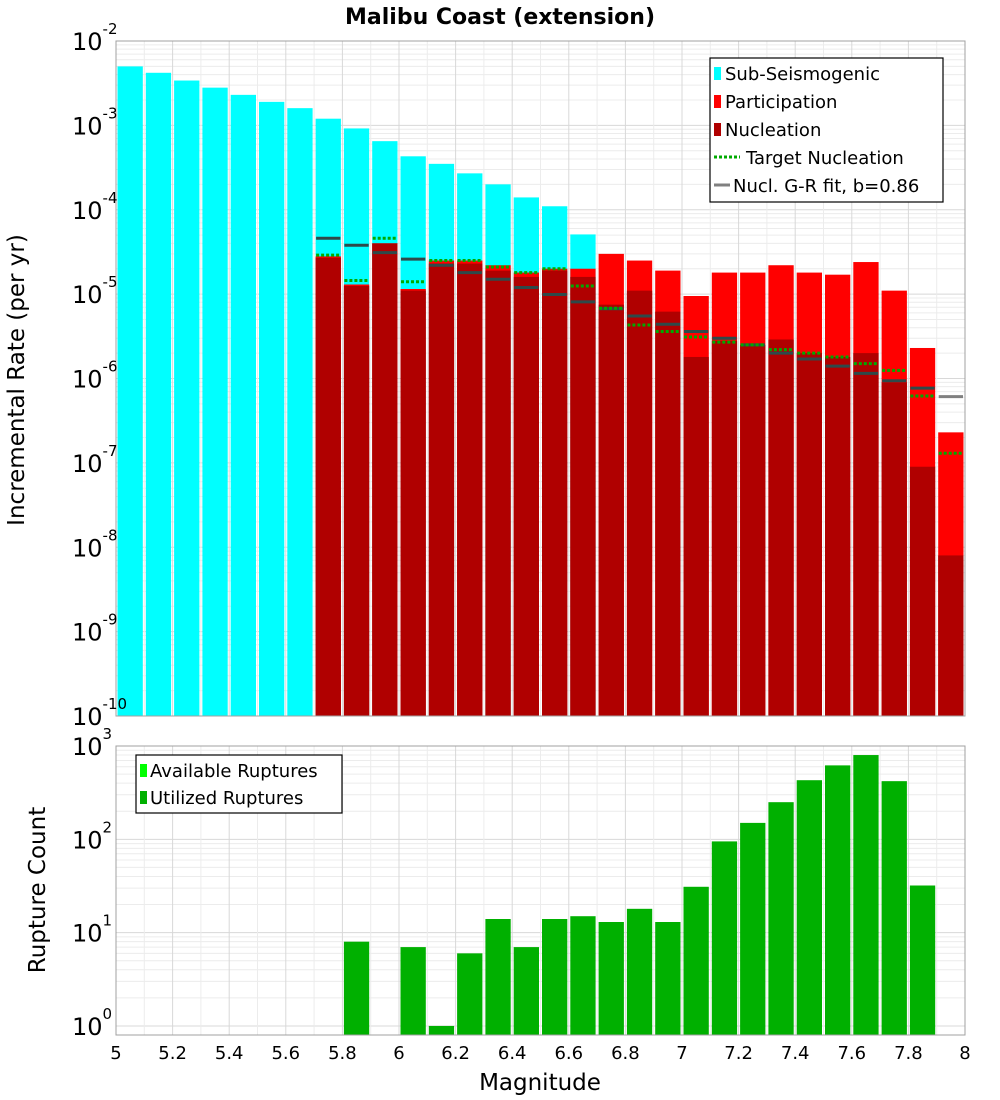 Image resolution: width=1000 pixels, height=1100 pixels. Describe the element at coordinates (115, 1053) in the screenshot. I see `x-tick-label: 5` at that location.